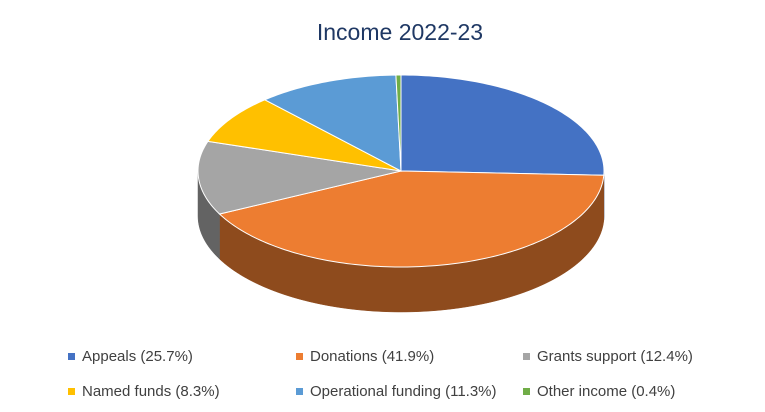 Image resolution: width=765 pixels, height=412 pixels. I want to click on legend-label: Other income (0.4%), so click(606, 391).